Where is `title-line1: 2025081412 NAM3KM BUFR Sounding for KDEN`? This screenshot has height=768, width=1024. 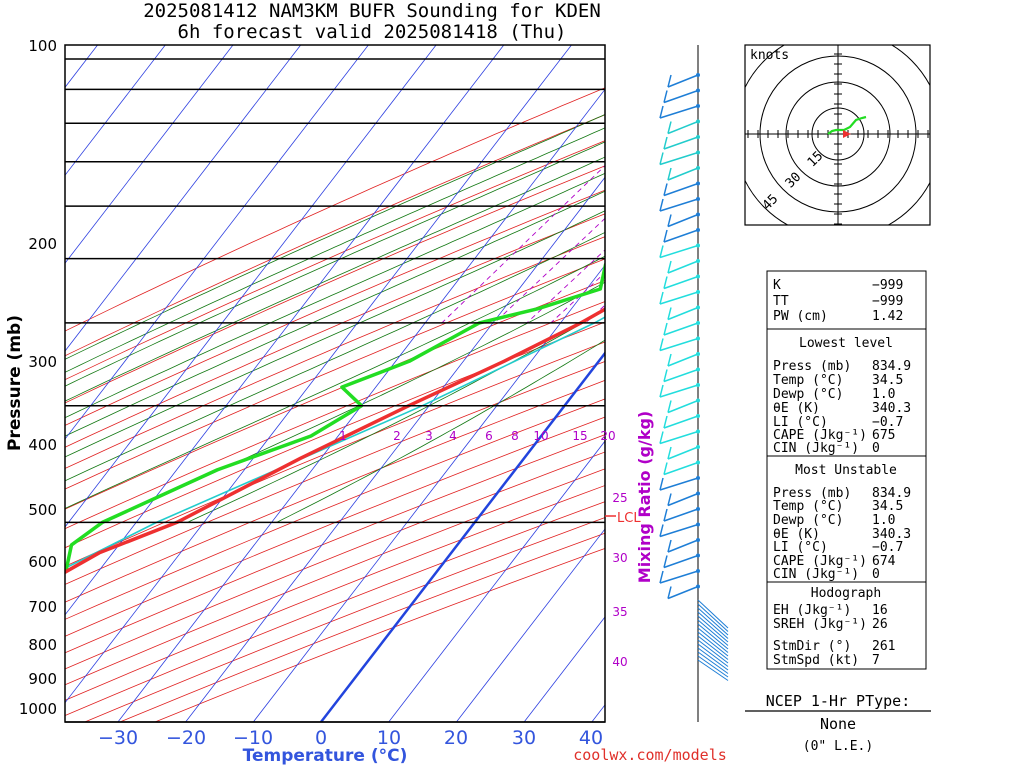 title-line1: 2025081412 NAM3KM BUFR Sounding for KDEN is located at coordinates (372, 11).